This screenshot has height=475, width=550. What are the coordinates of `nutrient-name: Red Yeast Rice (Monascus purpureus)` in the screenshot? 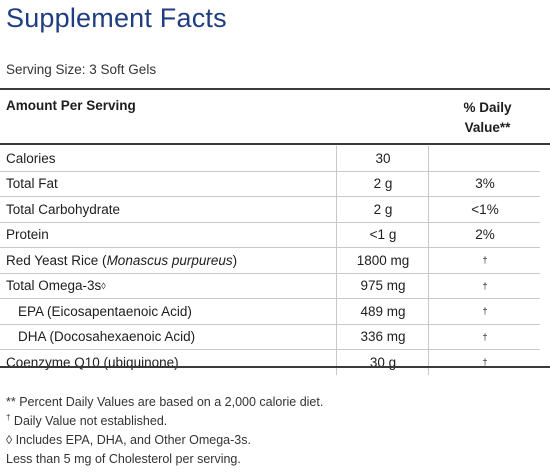 It's located at (171, 260).